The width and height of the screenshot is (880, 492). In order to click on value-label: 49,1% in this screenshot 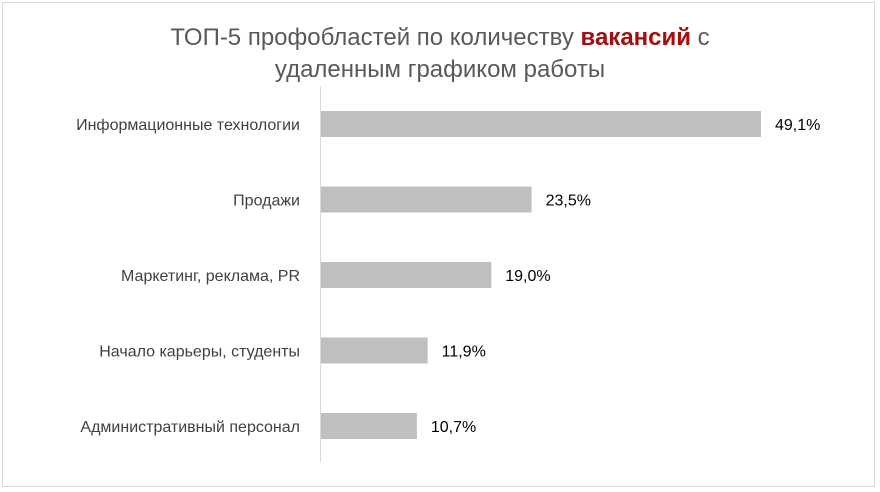, I will do `click(797, 125)`.